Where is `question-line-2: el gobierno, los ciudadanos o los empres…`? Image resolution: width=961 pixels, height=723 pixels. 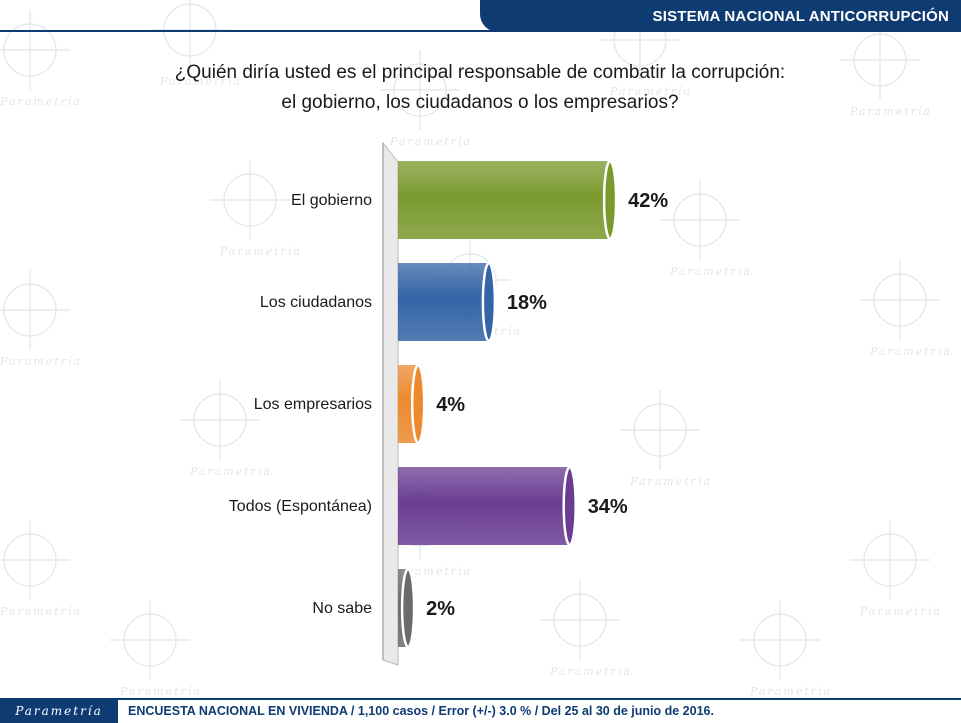
question-line-2: el gobierno, los ciudadanos o los empres… is located at coordinates (480, 102).